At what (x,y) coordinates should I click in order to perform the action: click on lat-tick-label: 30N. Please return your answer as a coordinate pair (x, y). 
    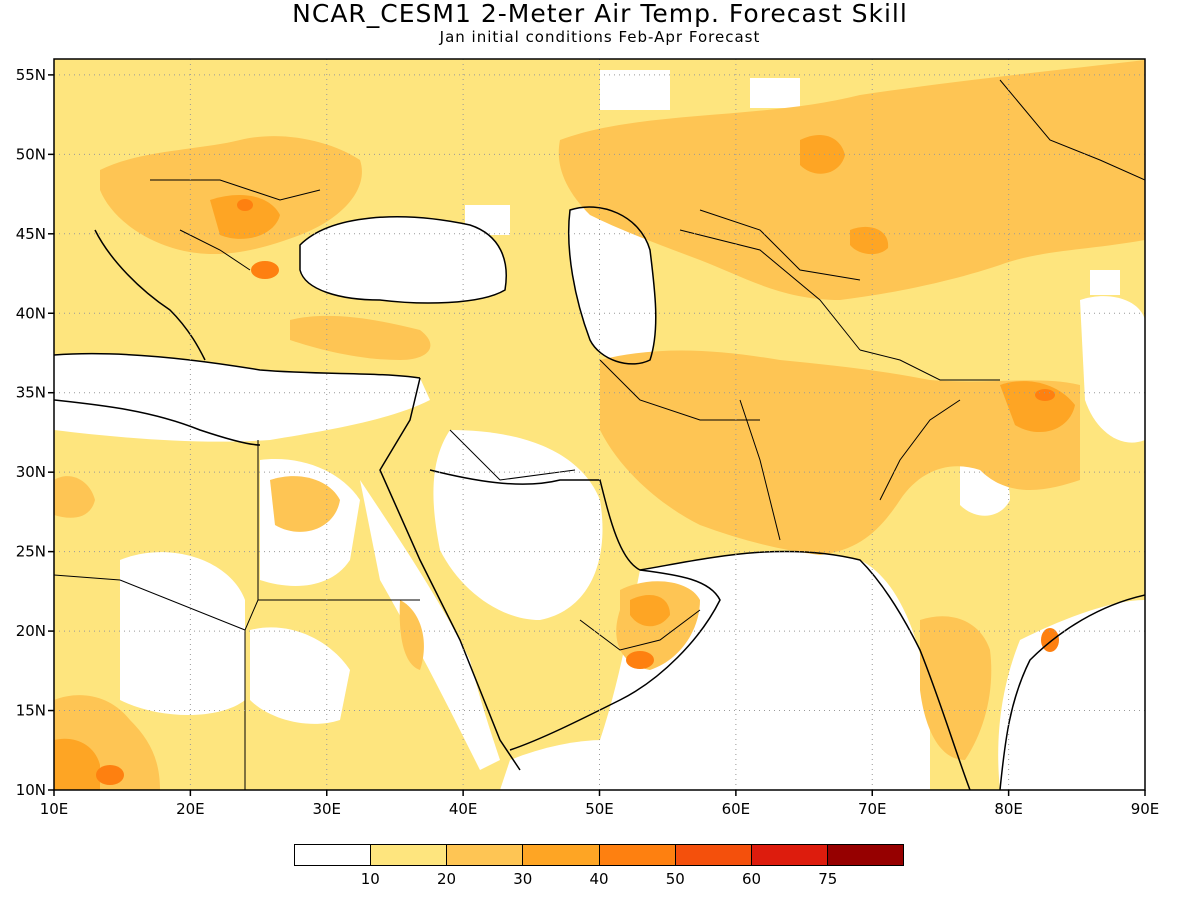
    Looking at the image, I should click on (31, 472).